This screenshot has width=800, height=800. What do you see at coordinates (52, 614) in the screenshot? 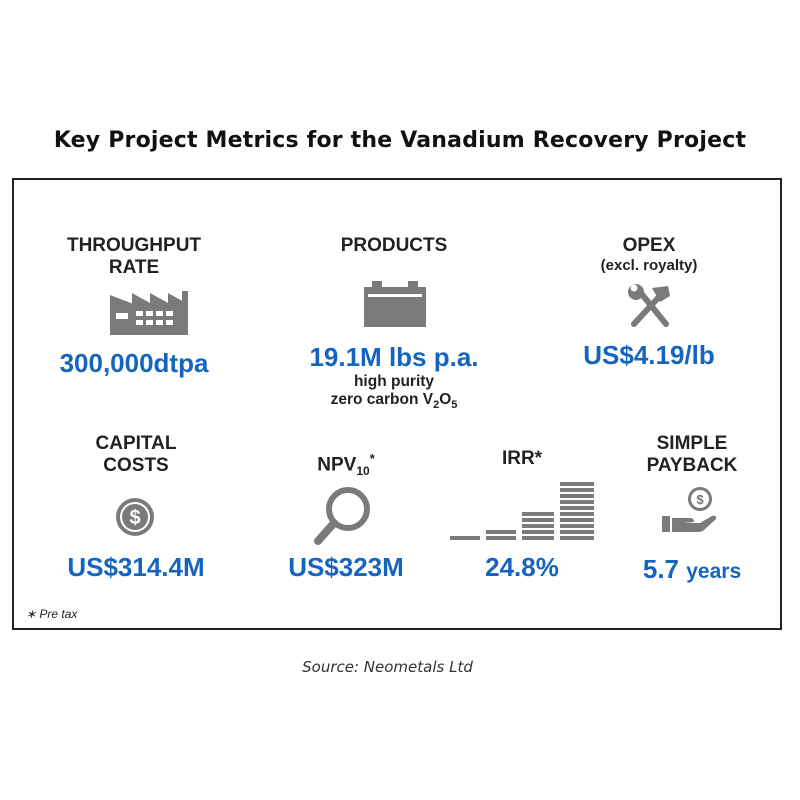
I see `pretax-footnote: ∗ Pre tax` at bounding box center [52, 614].